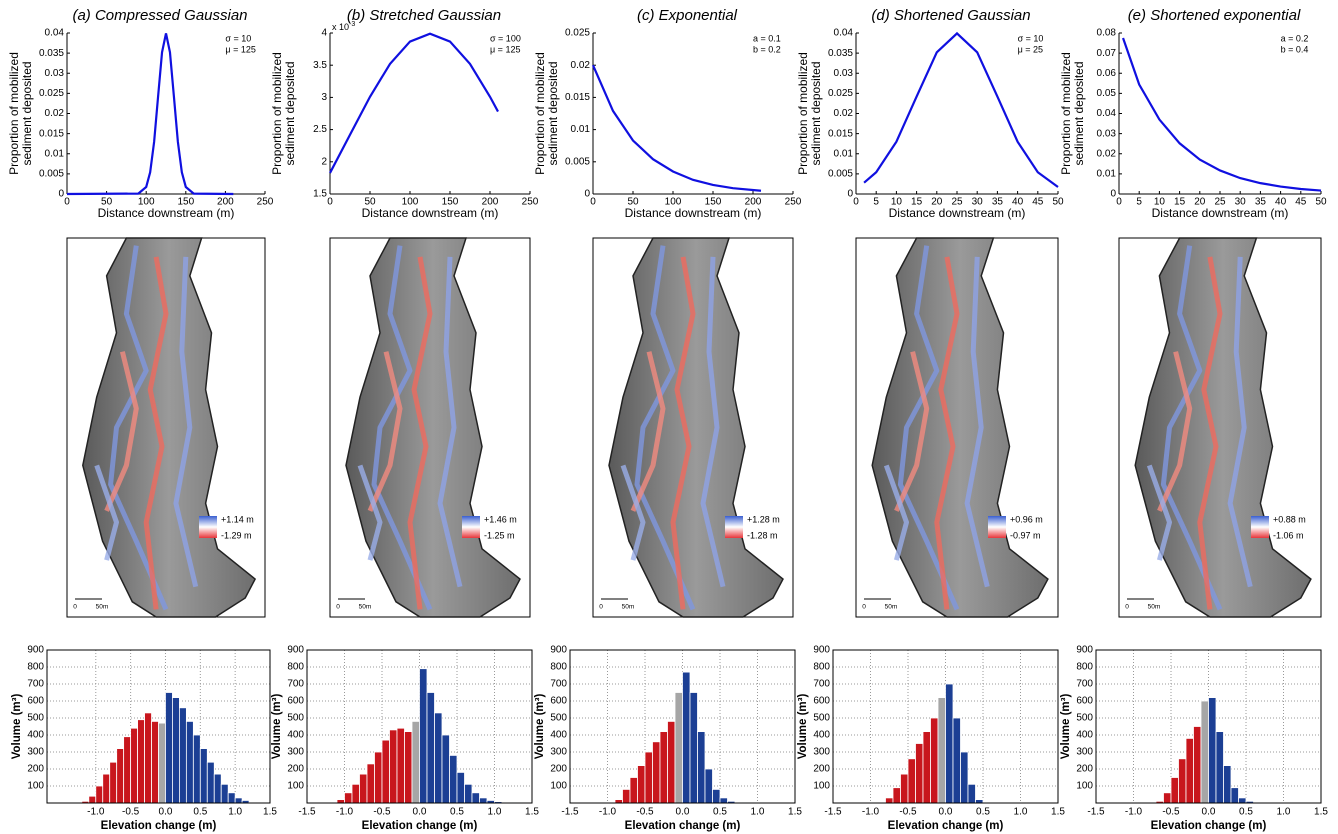 This screenshot has height=834, width=1338. I want to click on annotation: μ = 25, so click(1030, 49).